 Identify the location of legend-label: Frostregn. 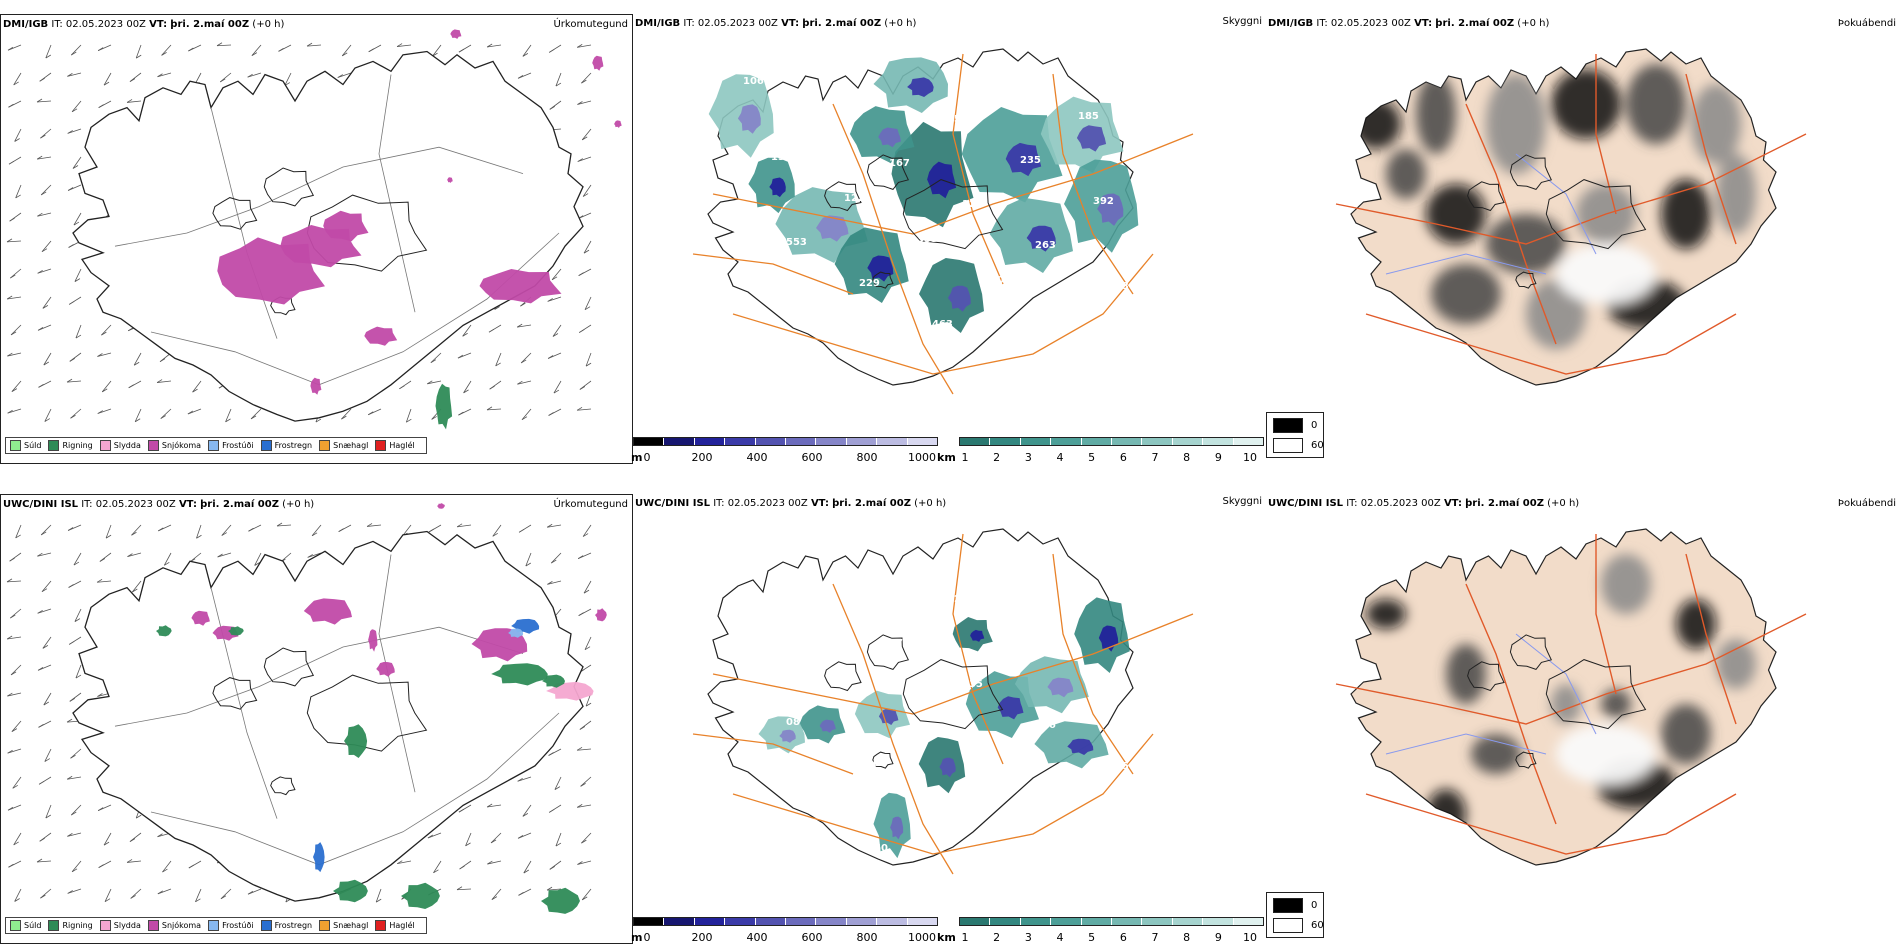
(293, 445).